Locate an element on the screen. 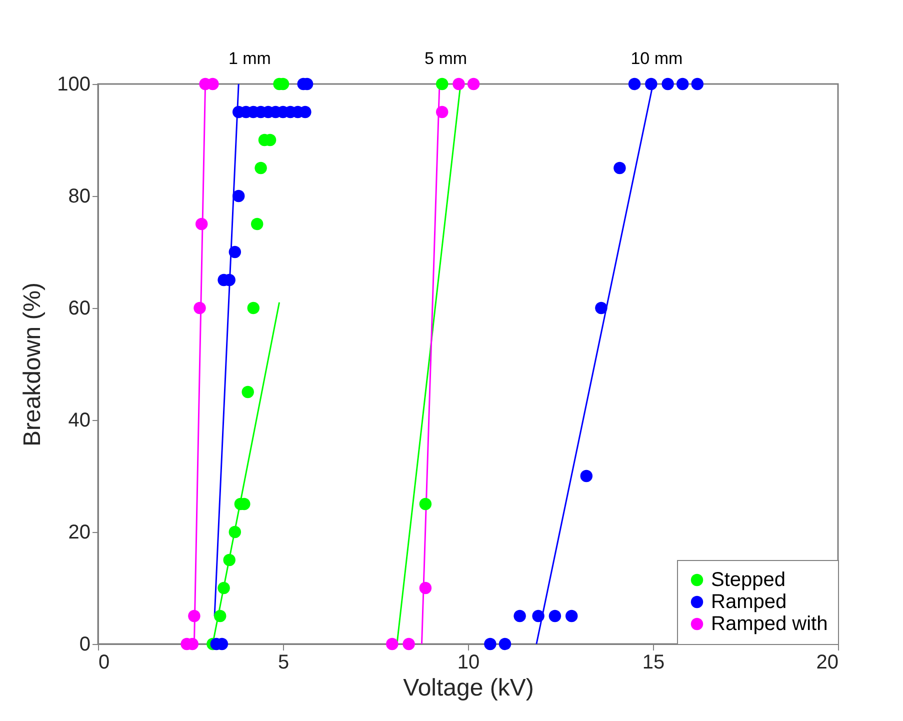 This screenshot has width=903, height=721. x-tick-label: 10 is located at coordinates (468, 663).